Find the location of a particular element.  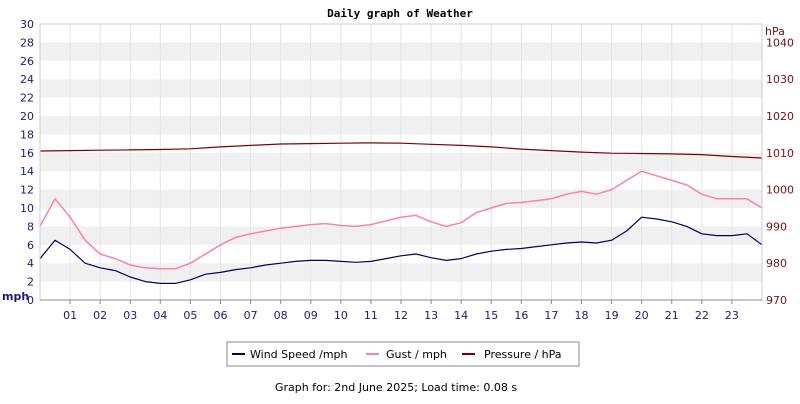

right-tick-label: 1020 is located at coordinates (780, 116).